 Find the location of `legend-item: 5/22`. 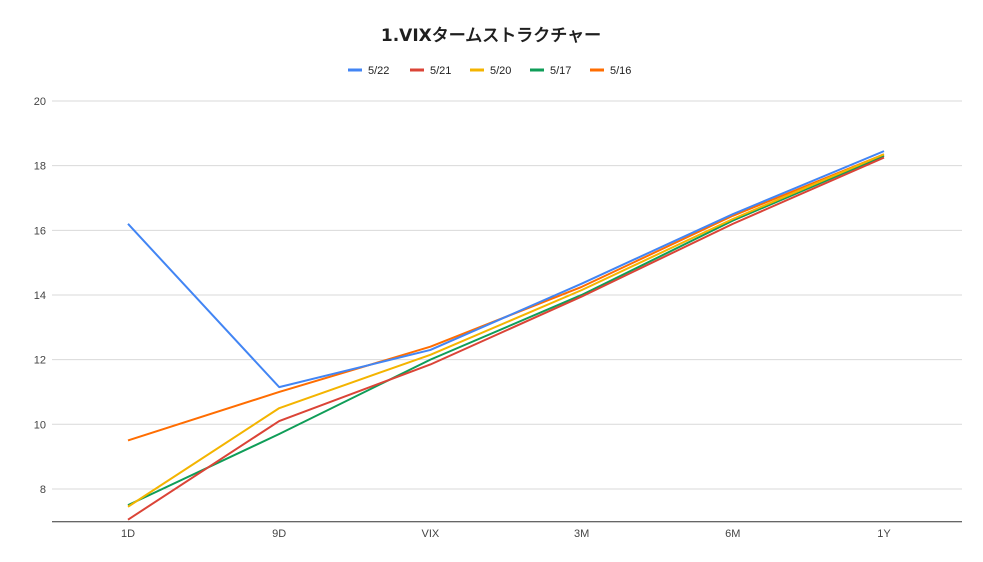

legend-item: 5/22 is located at coordinates (368, 71).